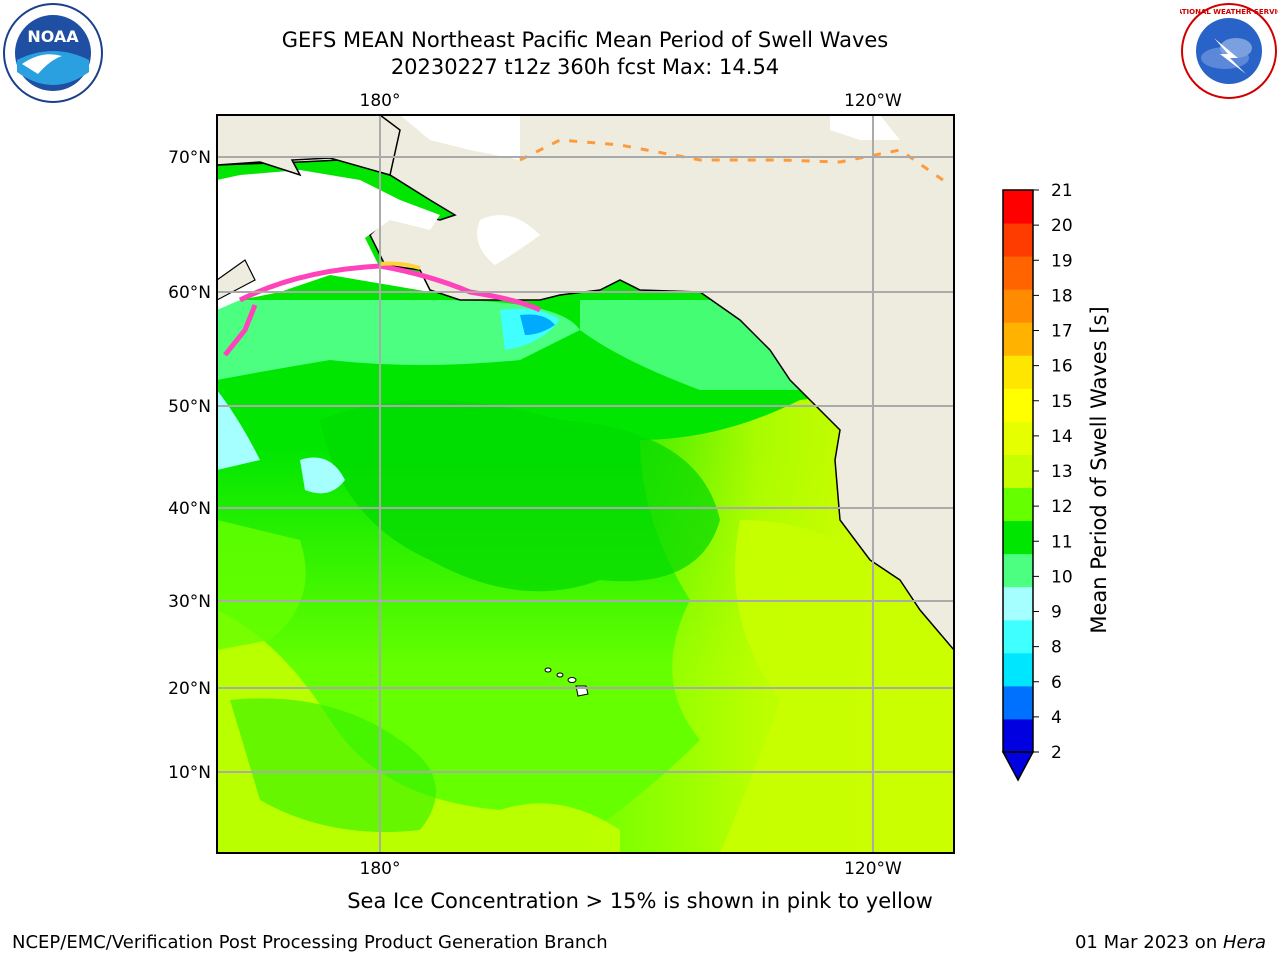  What do you see at coordinates (1056, 718) in the screenshot?
I see `colorbar-tick-label: 4` at bounding box center [1056, 718].